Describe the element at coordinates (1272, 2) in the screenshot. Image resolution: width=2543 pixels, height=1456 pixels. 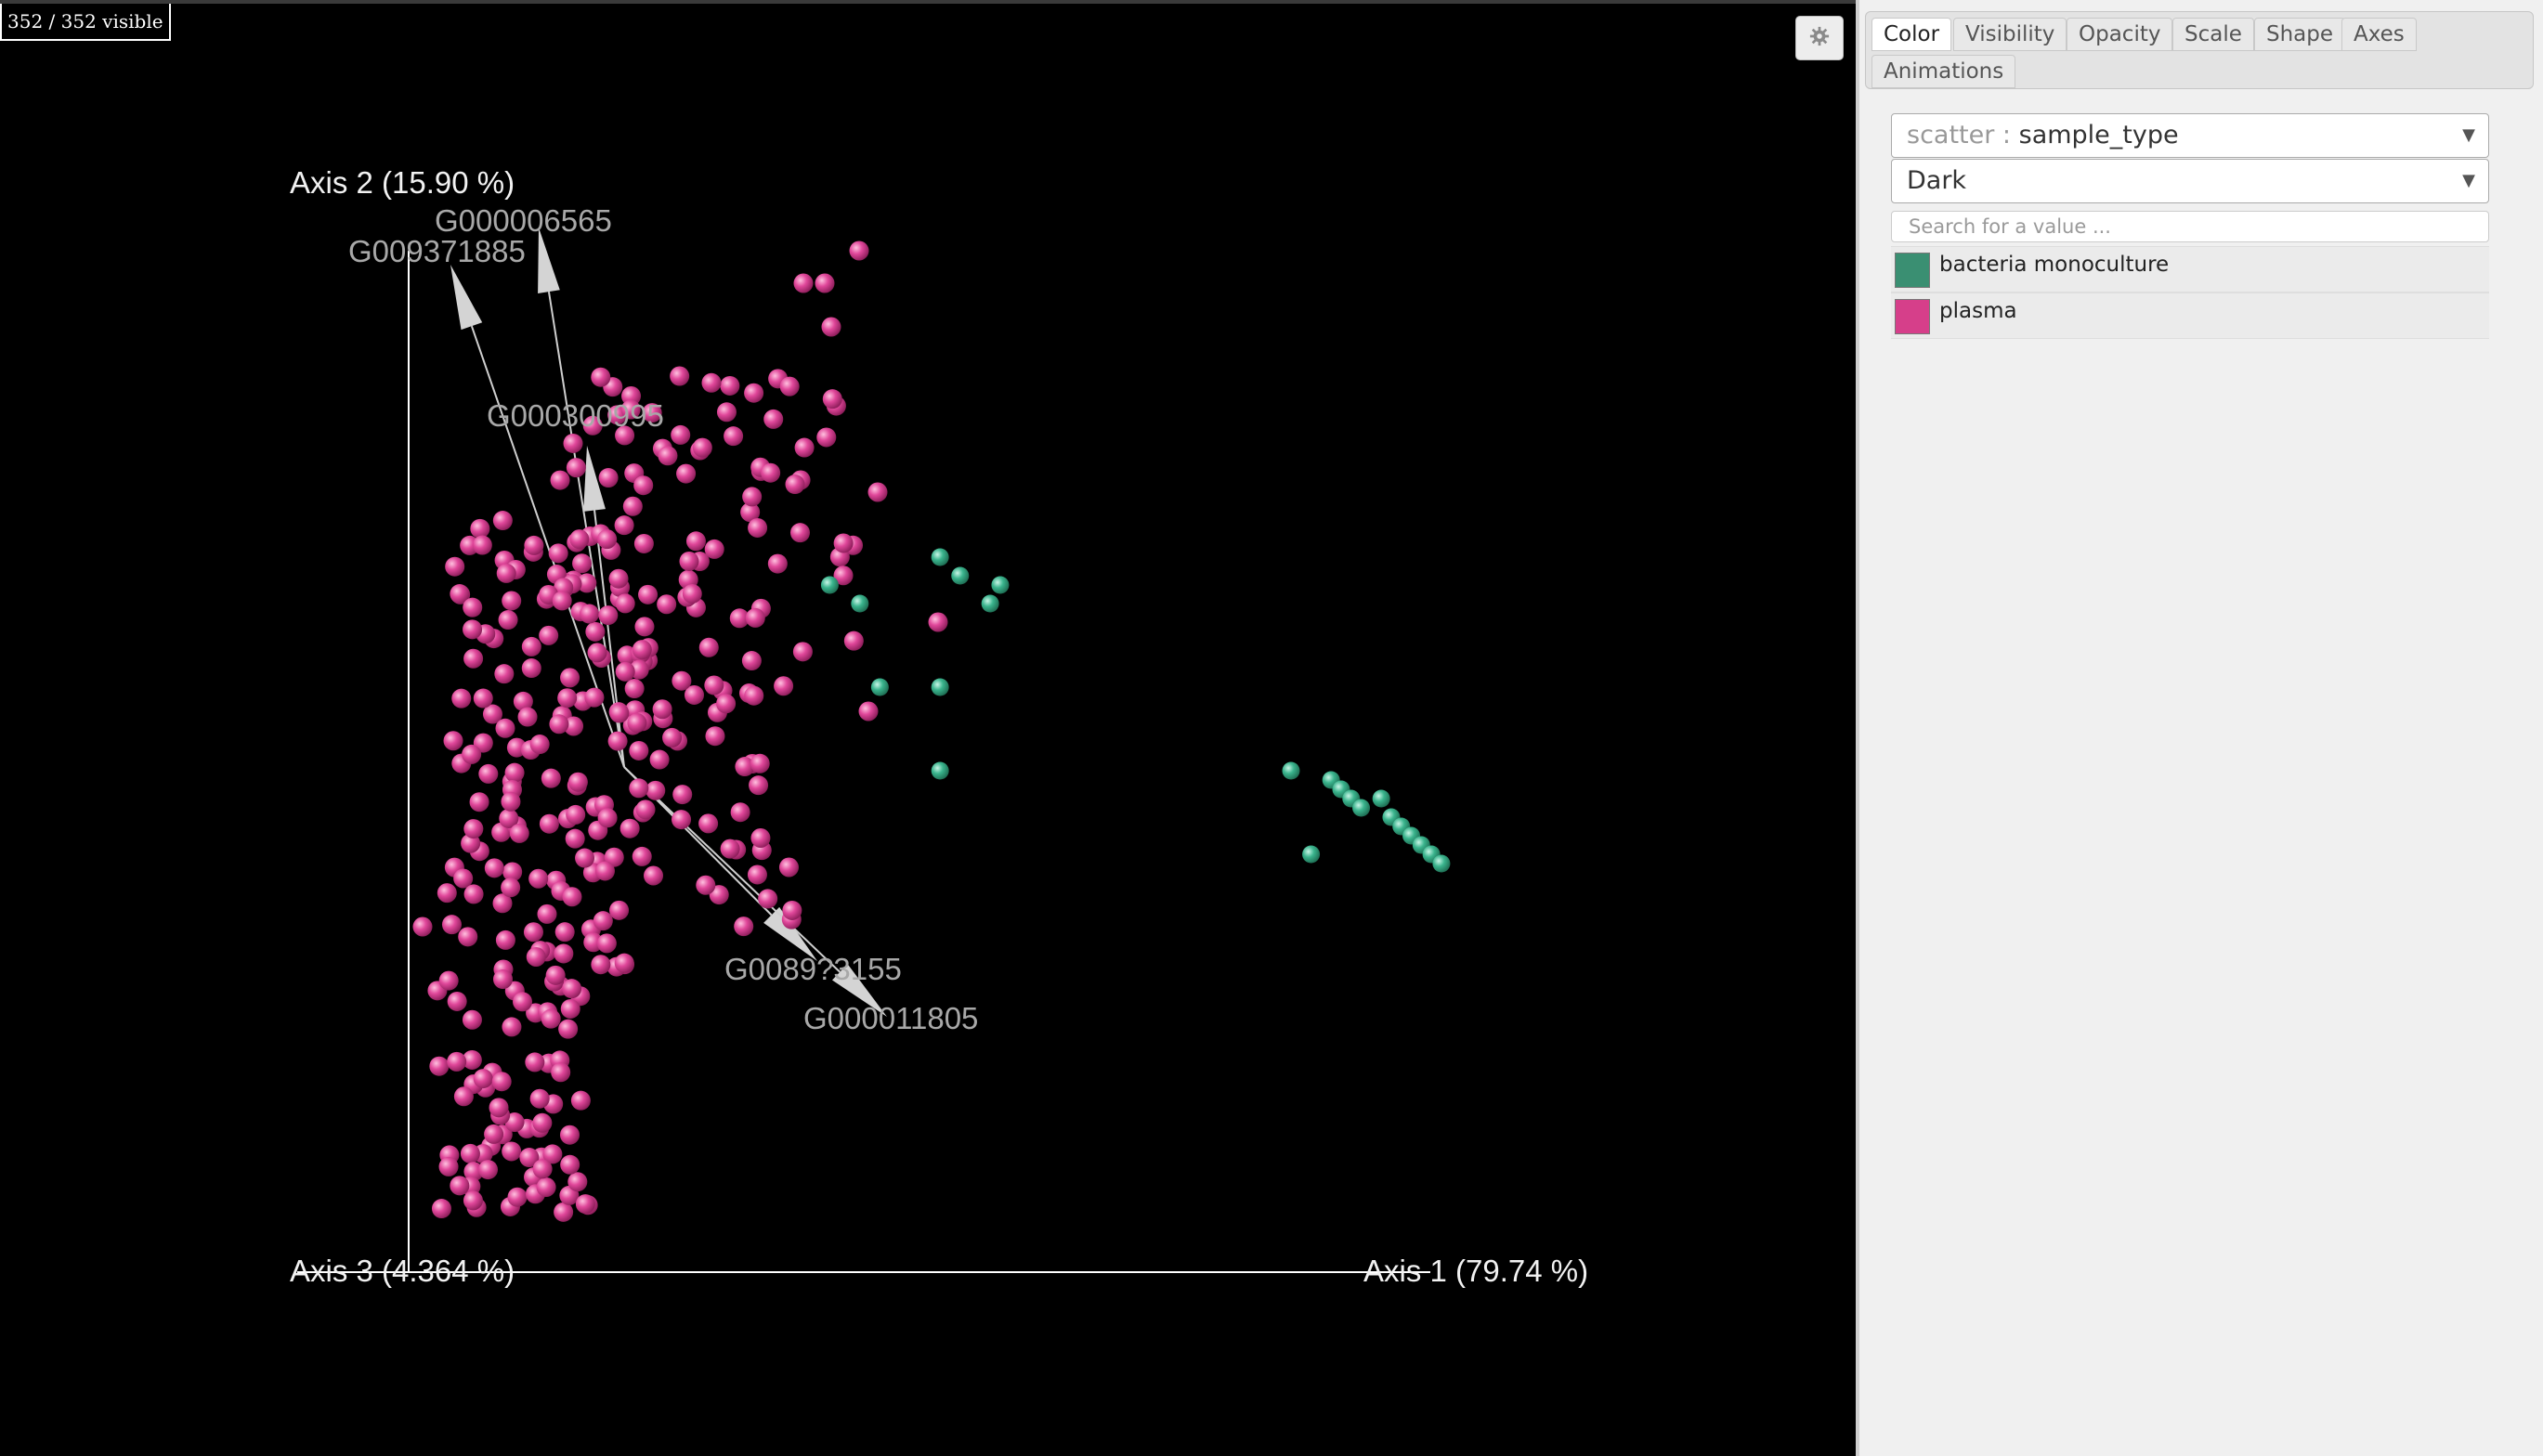
I see `window-top-edge` at that location.